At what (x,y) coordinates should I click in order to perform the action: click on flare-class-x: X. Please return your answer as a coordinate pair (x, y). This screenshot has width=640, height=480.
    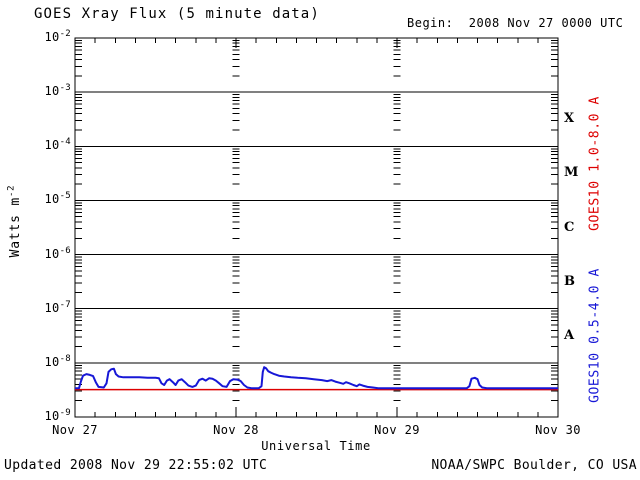
    Looking at the image, I should click on (569, 119).